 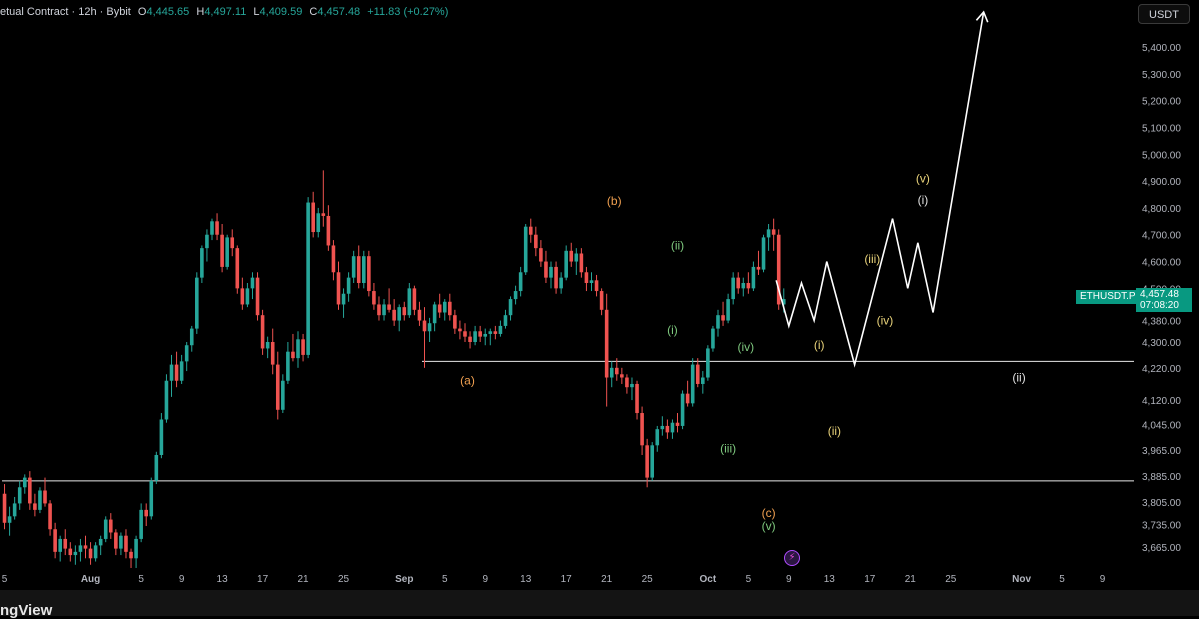 I want to click on wave-label: (a), so click(x=467, y=381).